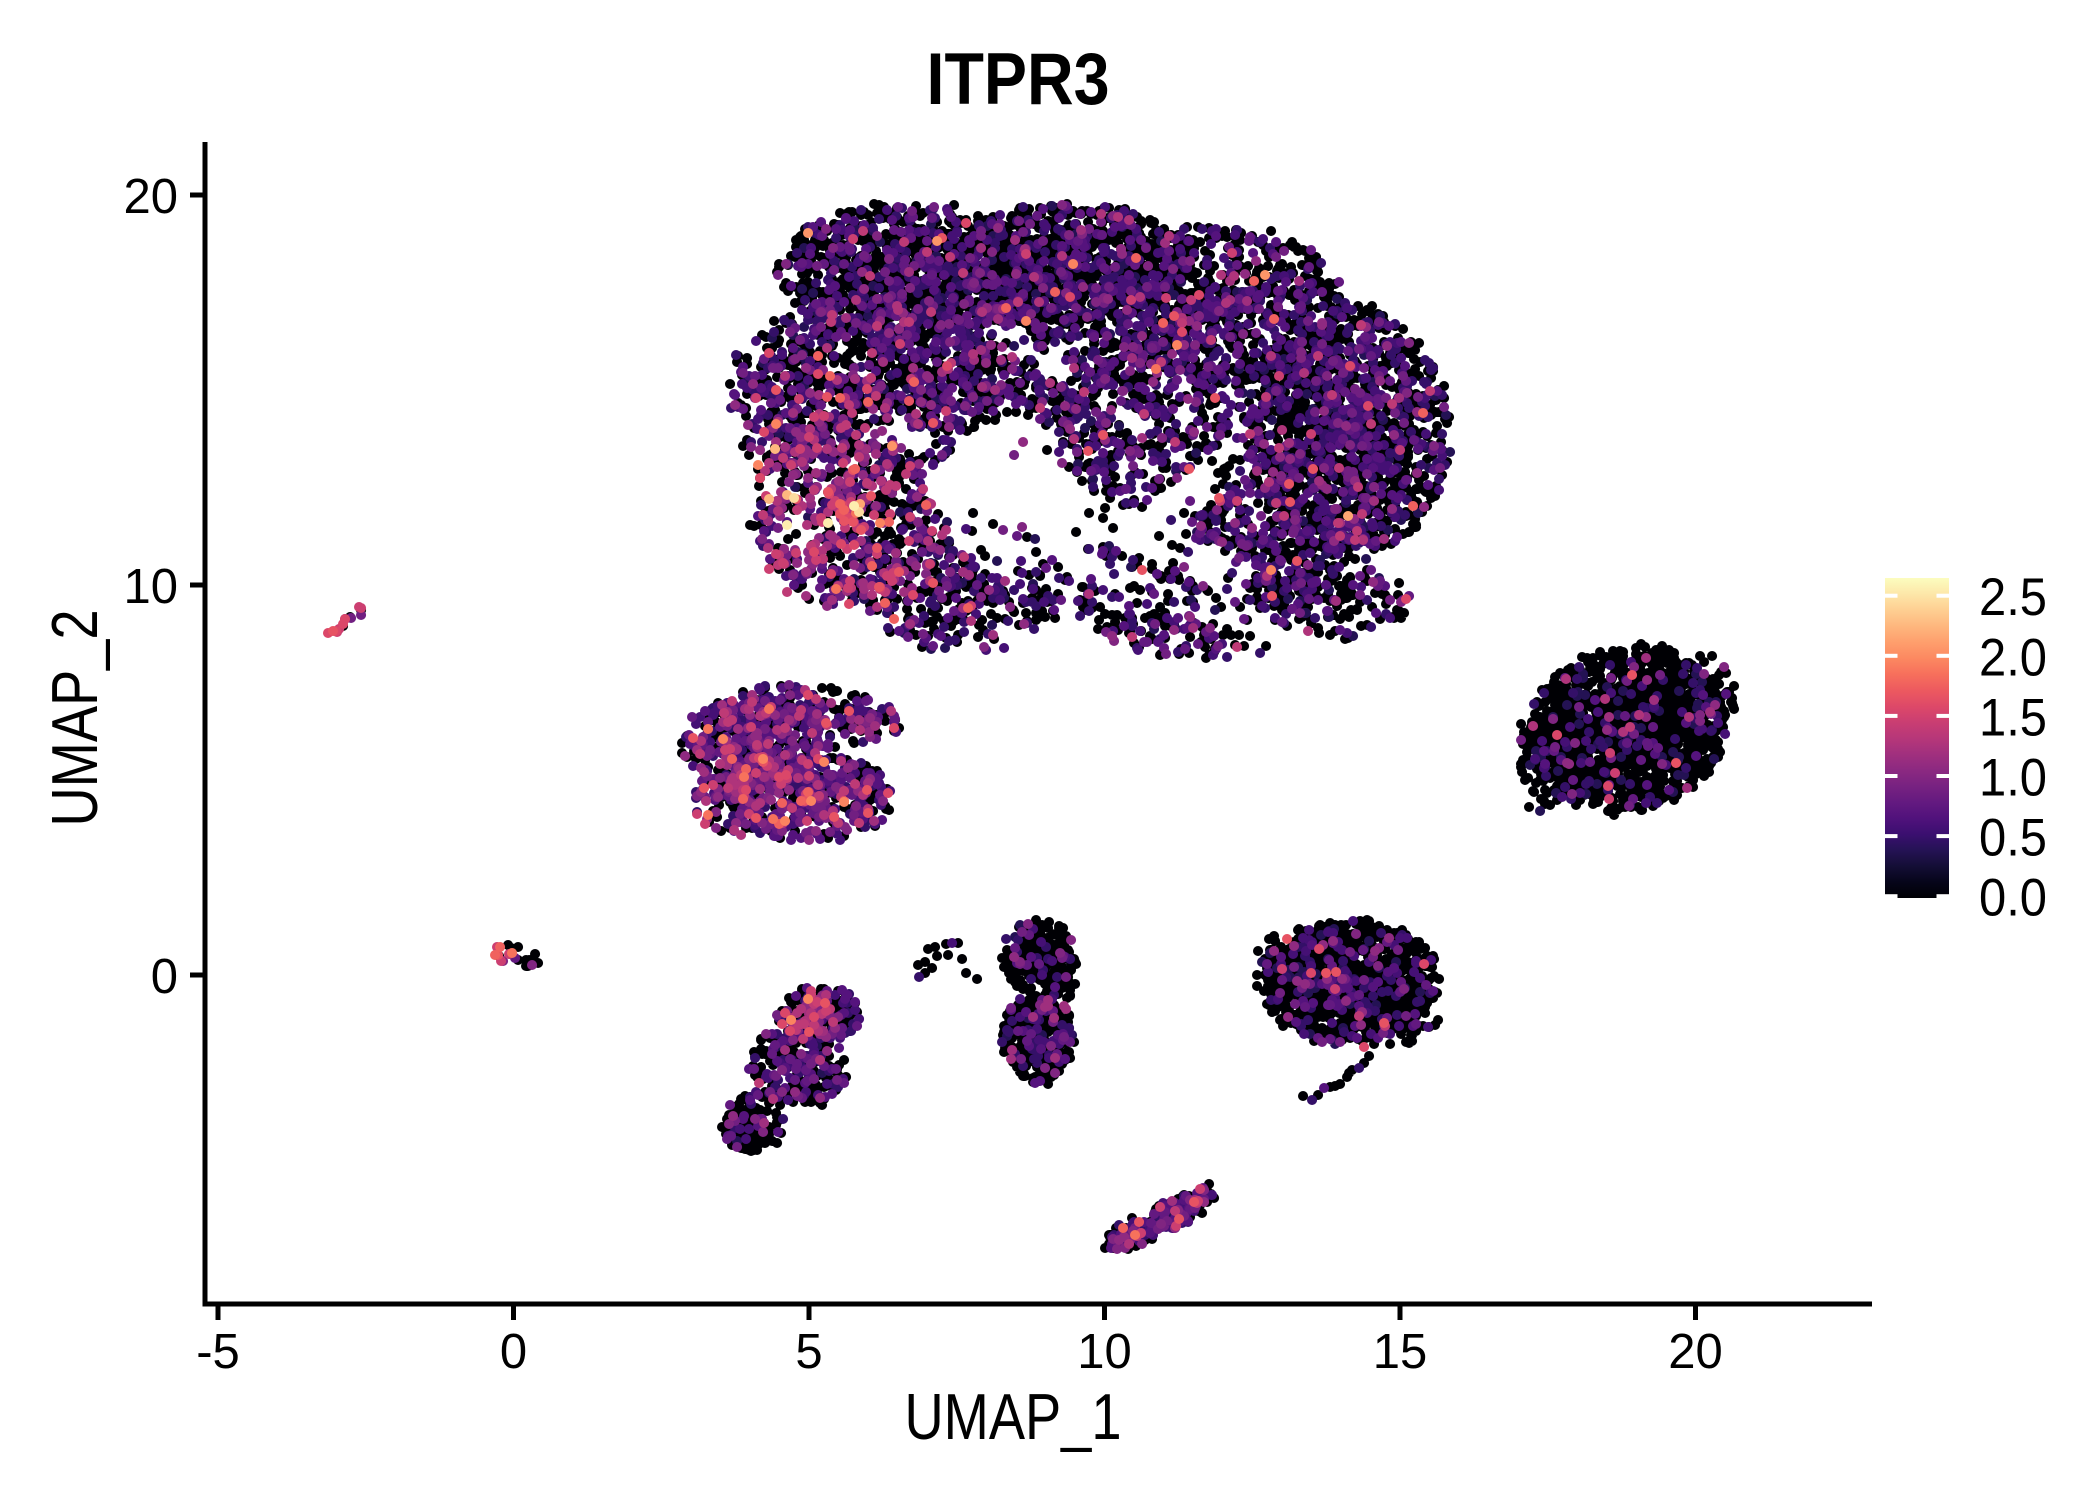 This screenshot has width=2100, height=1500. Describe the element at coordinates (2013, 597) in the screenshot. I see `svg-text: 2.5` at that location.